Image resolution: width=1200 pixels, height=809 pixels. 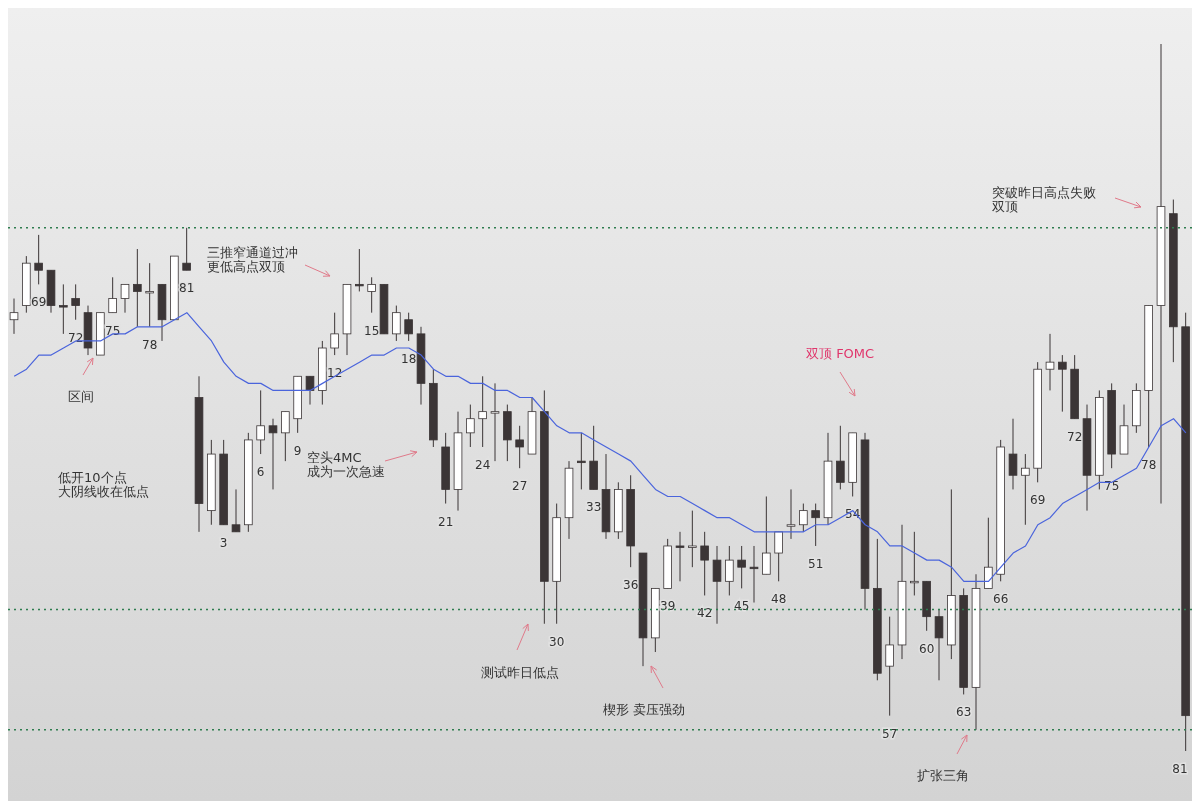 I want to click on text: 扩张三角, so click(x=943, y=775).